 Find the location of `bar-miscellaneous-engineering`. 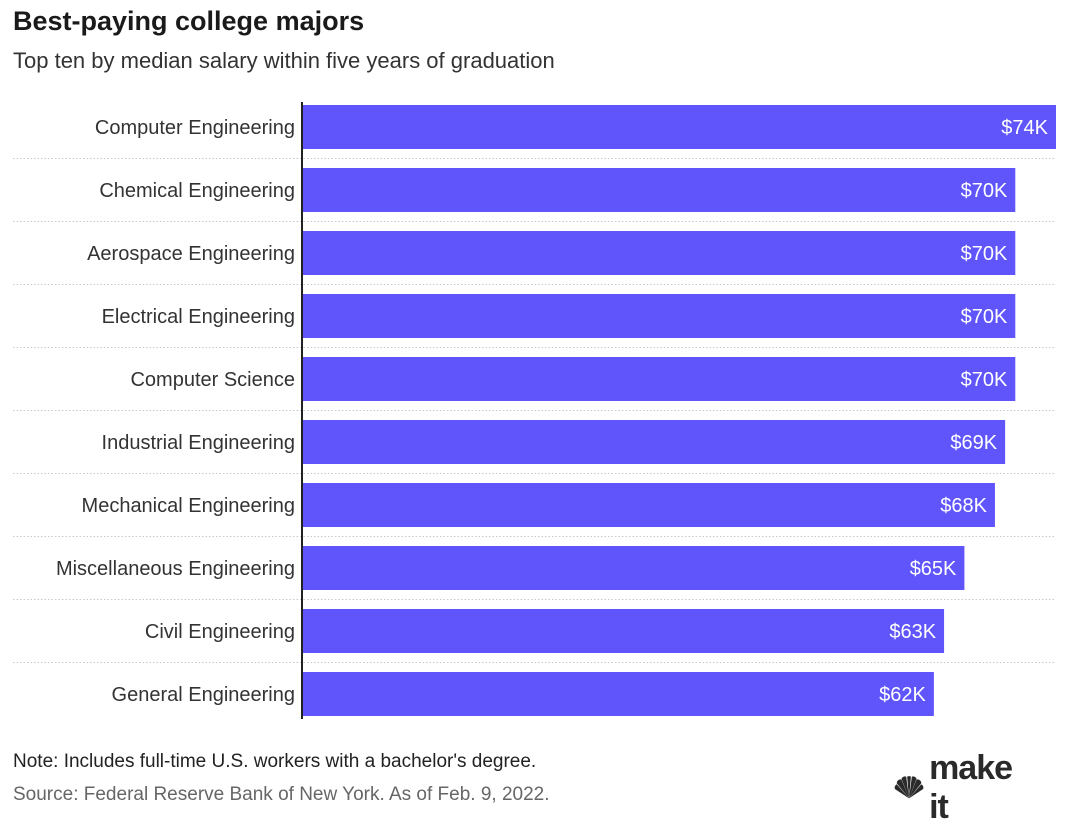

bar-miscellaneous-engineering is located at coordinates (634, 568).